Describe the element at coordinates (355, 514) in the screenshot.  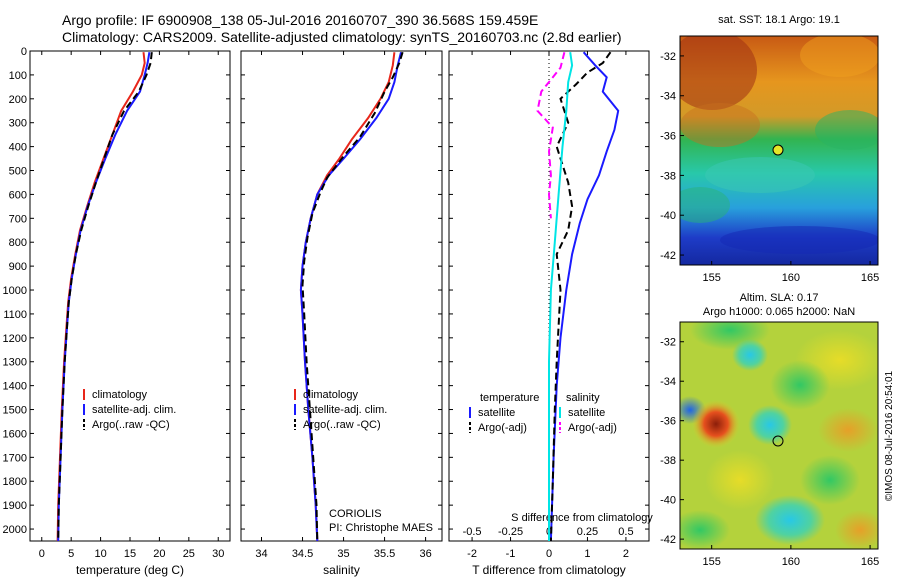
I see `annotation-text: CORIOLIS` at that location.